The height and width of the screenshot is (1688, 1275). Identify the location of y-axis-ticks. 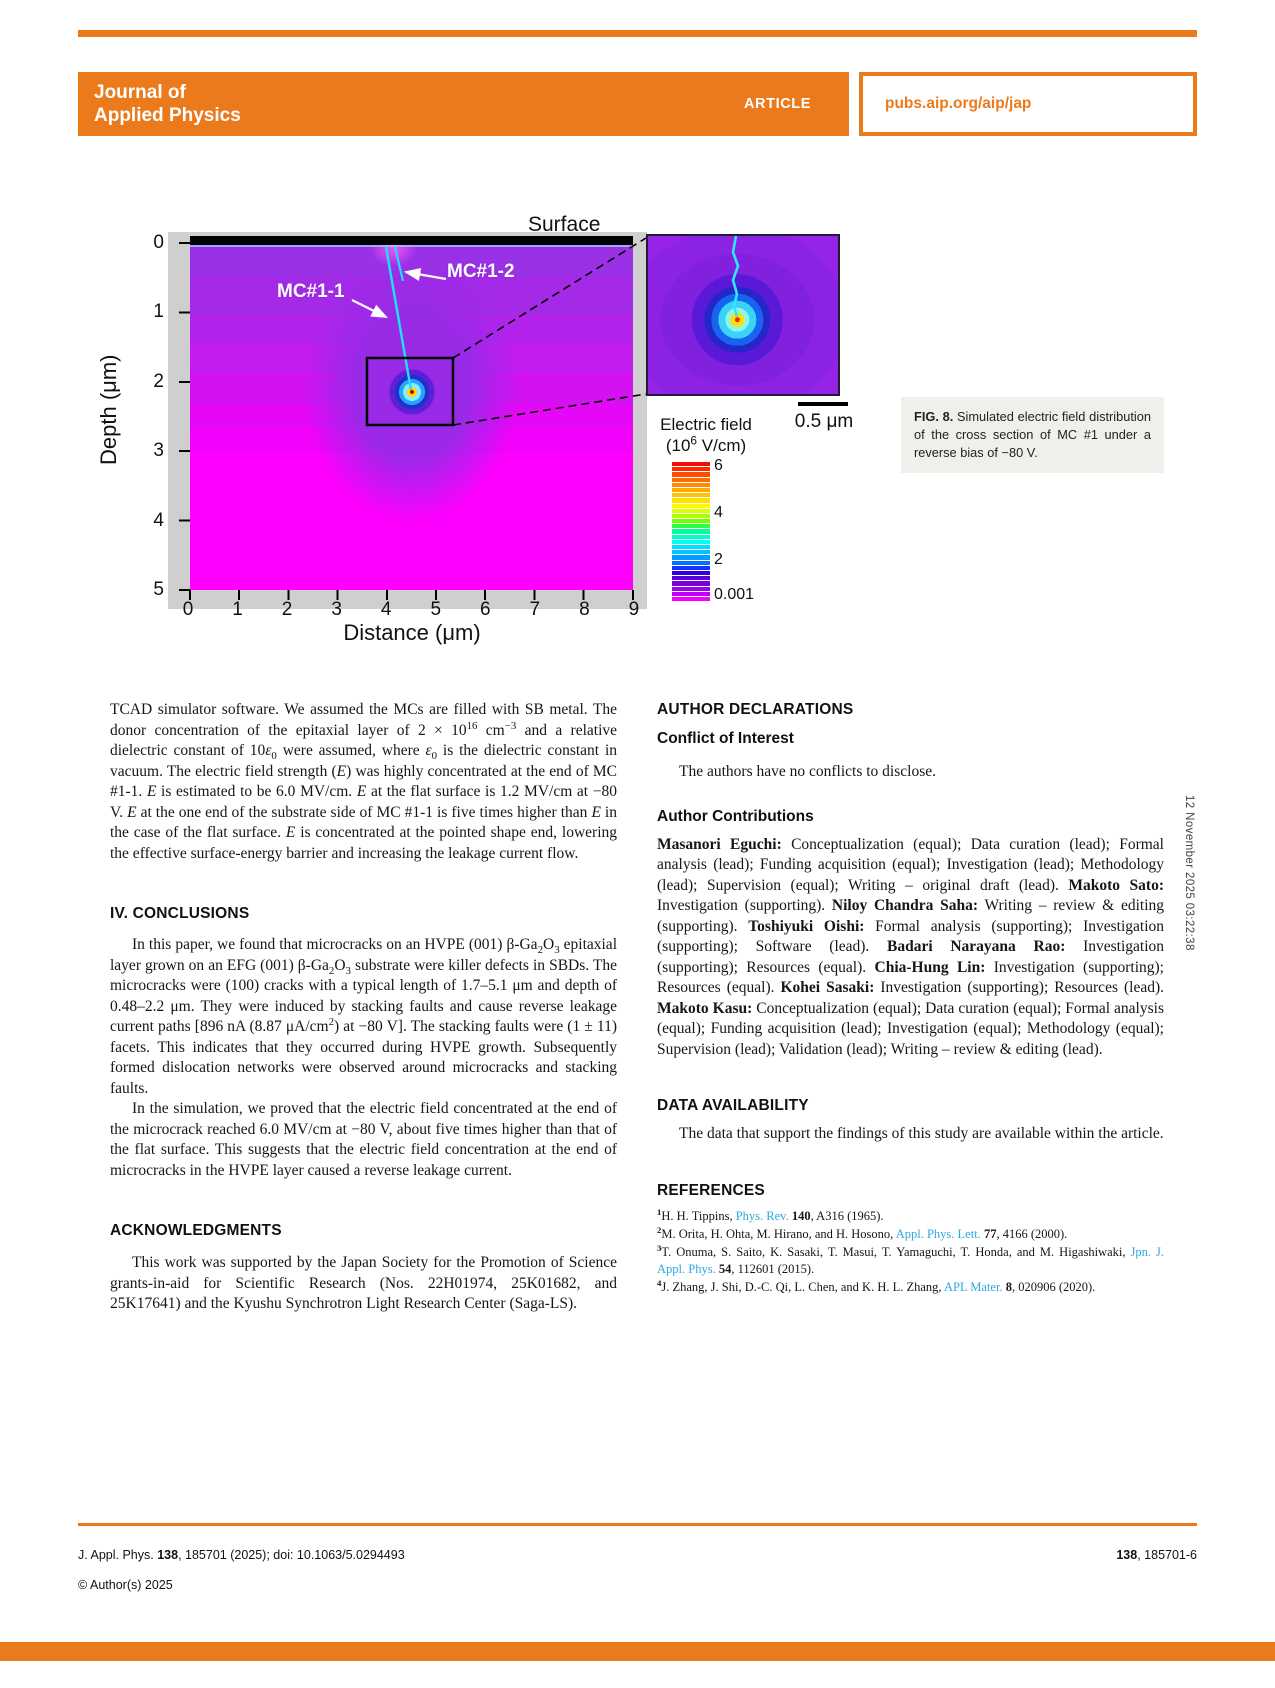
(184, 416).